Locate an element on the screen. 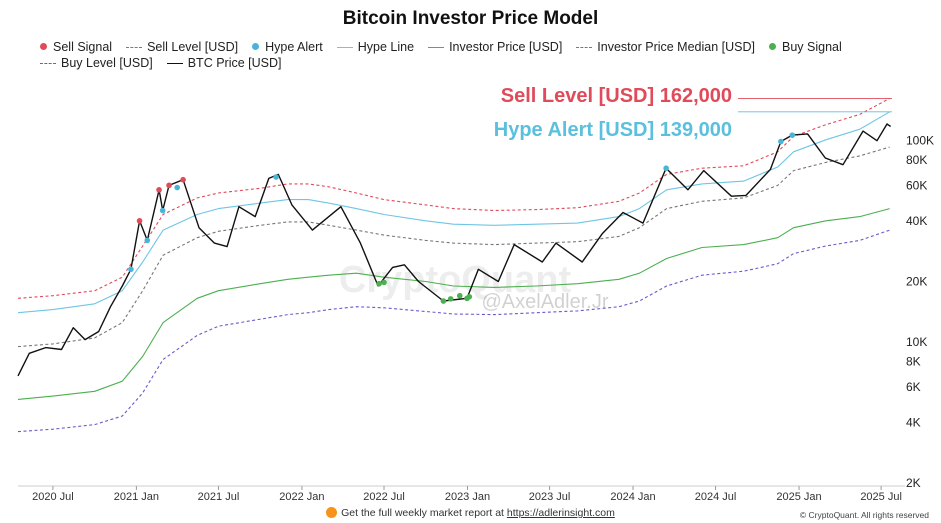 The width and height of the screenshot is (941, 523). legend-item: Buy Level [USD] is located at coordinates (96, 63).